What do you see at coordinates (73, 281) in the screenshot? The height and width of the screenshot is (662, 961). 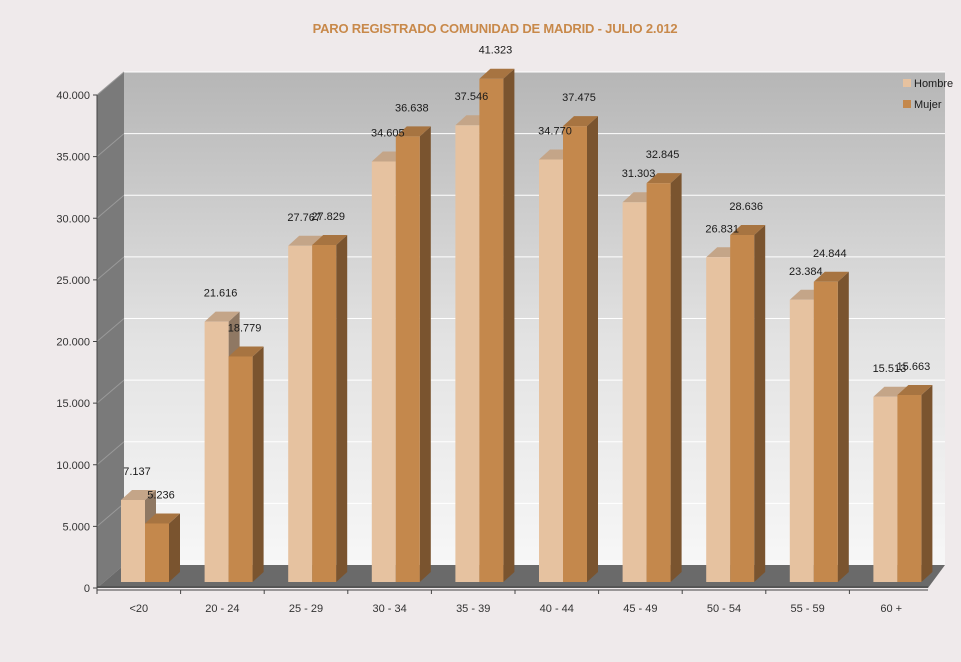 I see `y-tick-label: 25.000` at bounding box center [73, 281].